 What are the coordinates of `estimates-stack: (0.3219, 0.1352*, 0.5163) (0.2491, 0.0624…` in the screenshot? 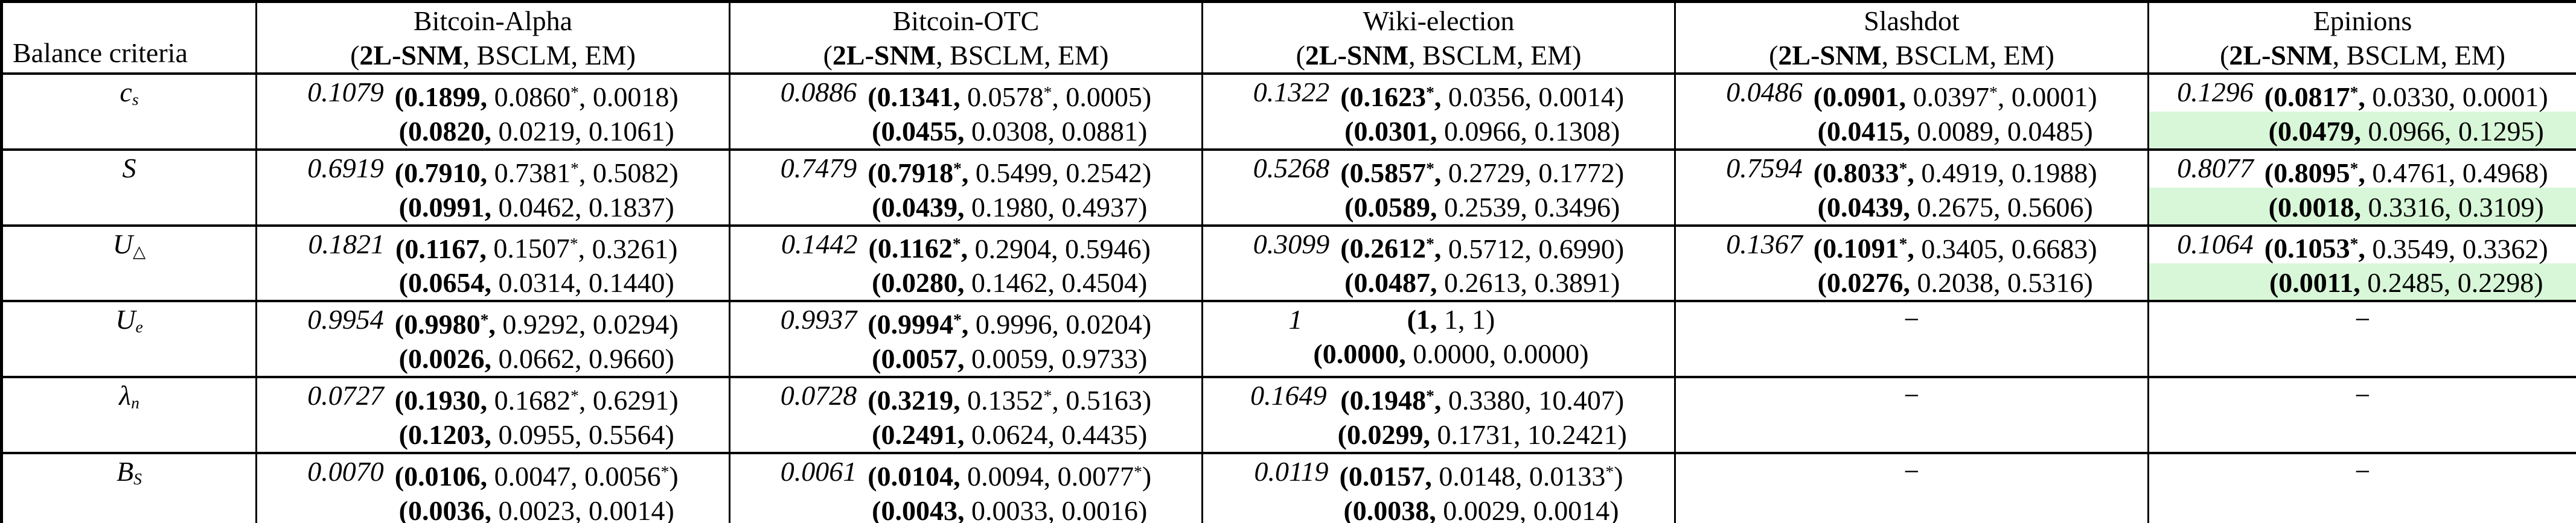 It's located at (1010, 415).